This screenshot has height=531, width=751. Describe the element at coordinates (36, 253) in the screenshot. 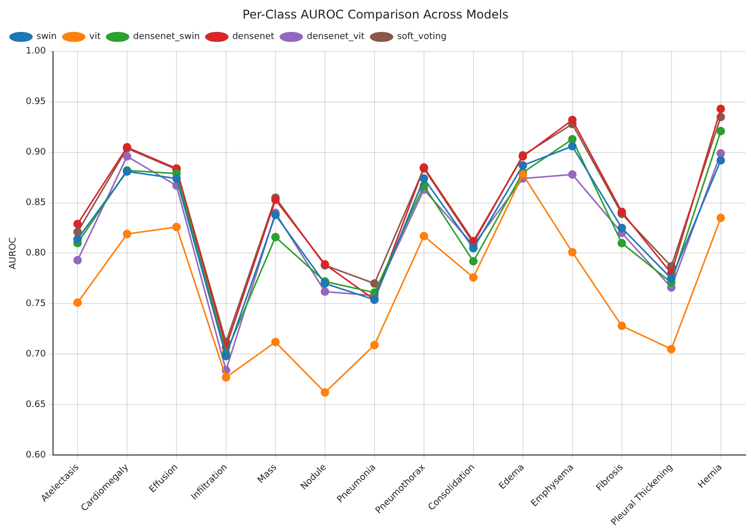

I see `y-tick-label: 0.80` at that location.